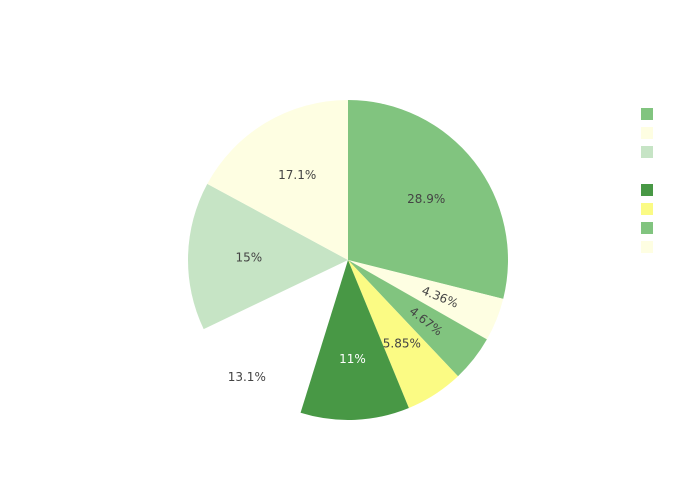  I want to click on pie-slice-label-1: 28.9%, so click(426, 199).